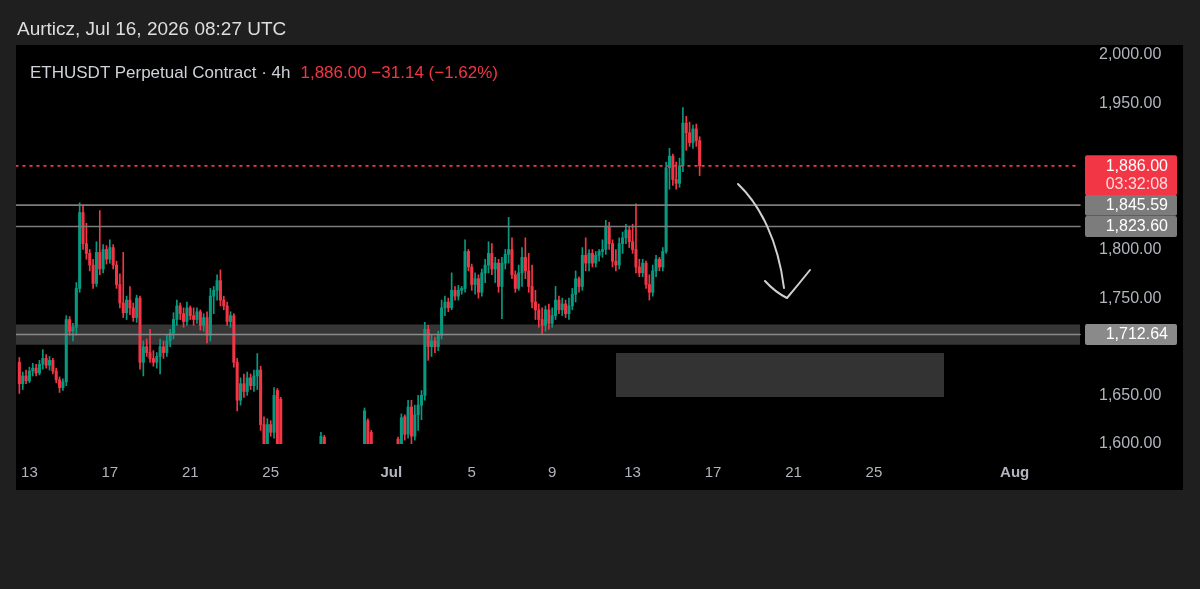 The width and height of the screenshot is (1200, 589). I want to click on x-tick-label: Jul, so click(391, 472).